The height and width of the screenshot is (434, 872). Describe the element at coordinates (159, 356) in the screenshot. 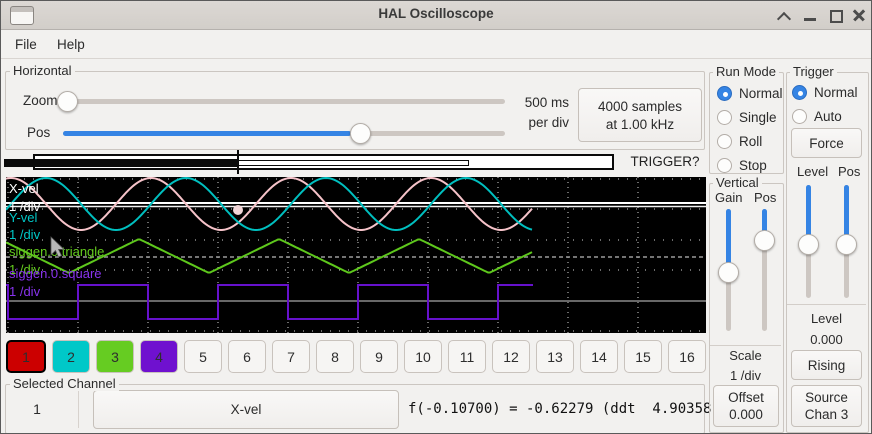

I see `channel-button-4: 4` at that location.